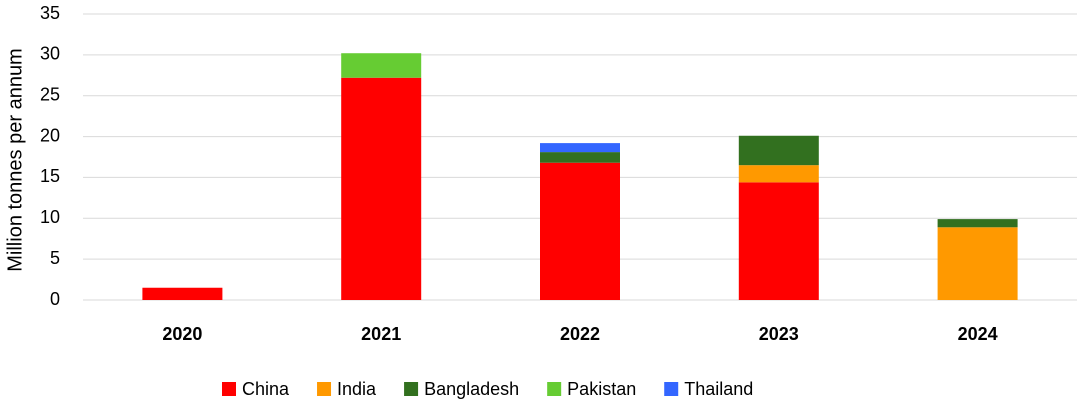 This screenshot has width=1077, height=404. What do you see at coordinates (718, 389) in the screenshot?
I see `legend-label: Thailand` at bounding box center [718, 389].